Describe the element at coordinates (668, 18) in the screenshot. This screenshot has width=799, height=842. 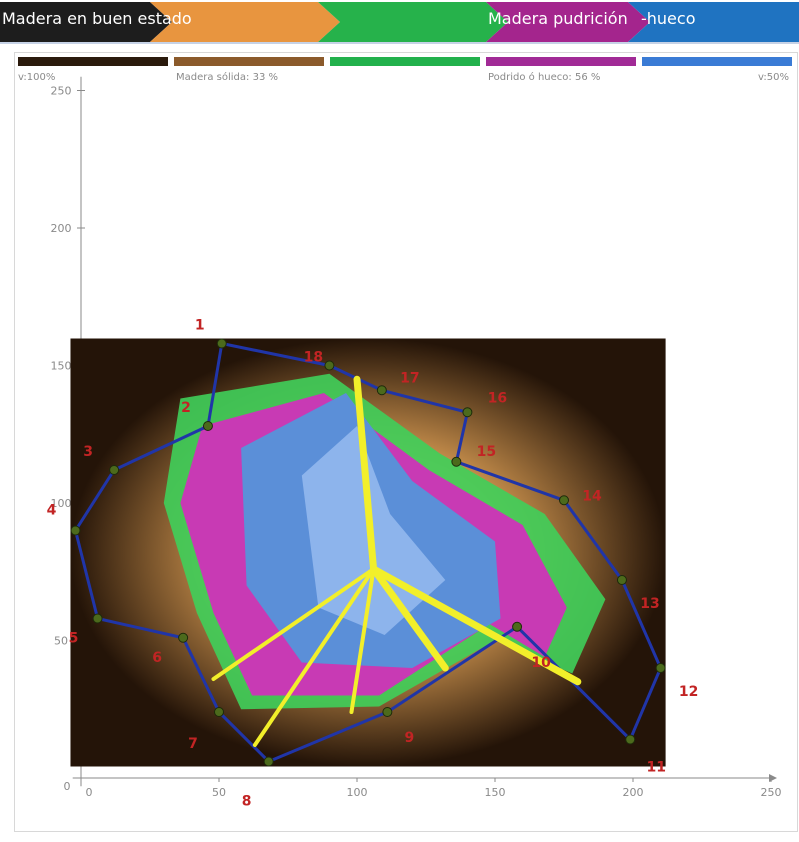
I see `banner-label-hollow: -hueco` at that location.